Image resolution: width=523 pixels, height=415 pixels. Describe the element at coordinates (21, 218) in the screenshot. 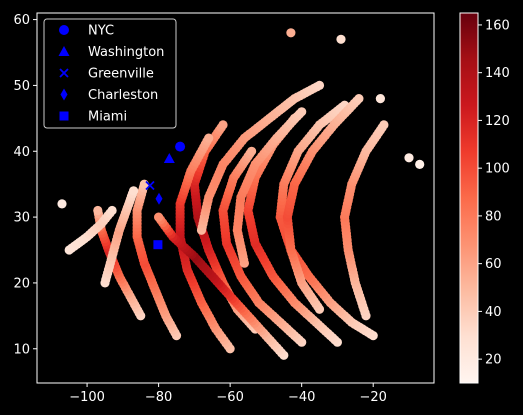

I see `y-tick-label: 30` at that location.